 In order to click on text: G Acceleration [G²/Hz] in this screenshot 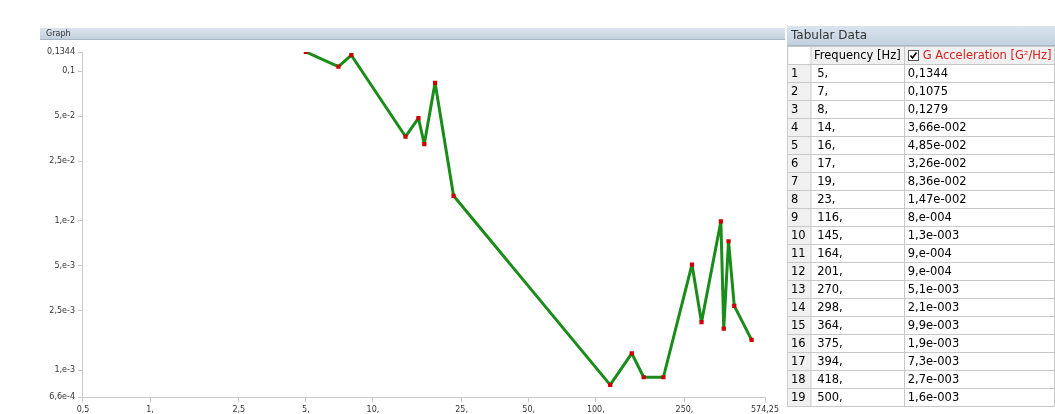, I will do `click(987, 55)`.